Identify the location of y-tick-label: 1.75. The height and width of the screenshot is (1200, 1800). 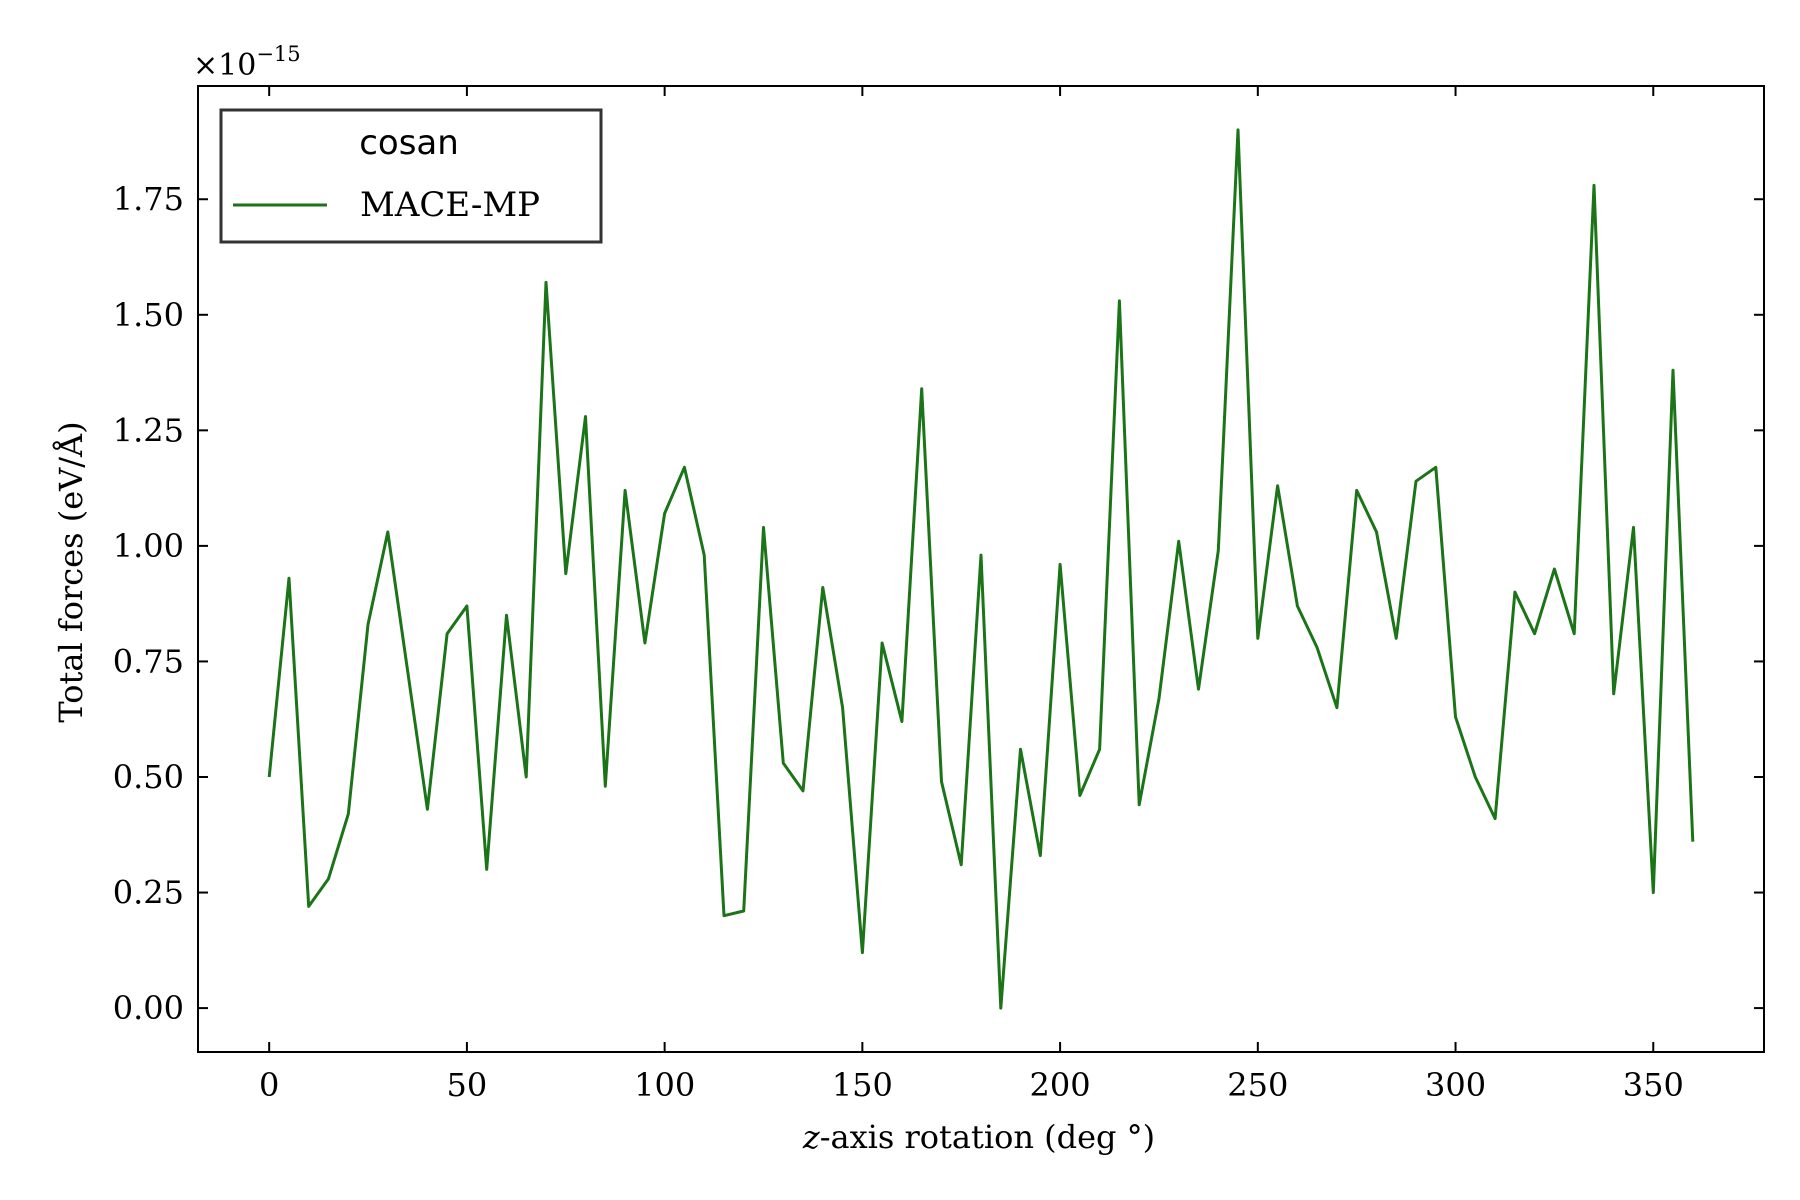
(148, 199).